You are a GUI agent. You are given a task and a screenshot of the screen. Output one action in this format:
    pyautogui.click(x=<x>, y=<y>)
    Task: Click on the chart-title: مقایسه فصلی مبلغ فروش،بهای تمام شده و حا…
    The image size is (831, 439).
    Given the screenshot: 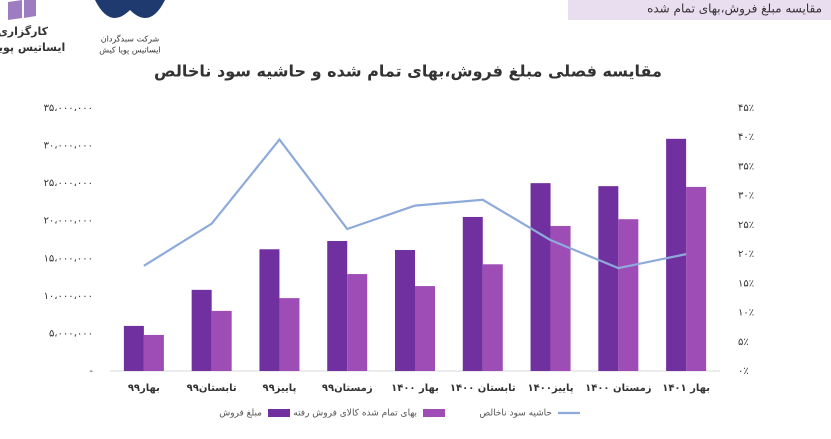 What is the action you would take?
    pyautogui.click(x=408, y=71)
    